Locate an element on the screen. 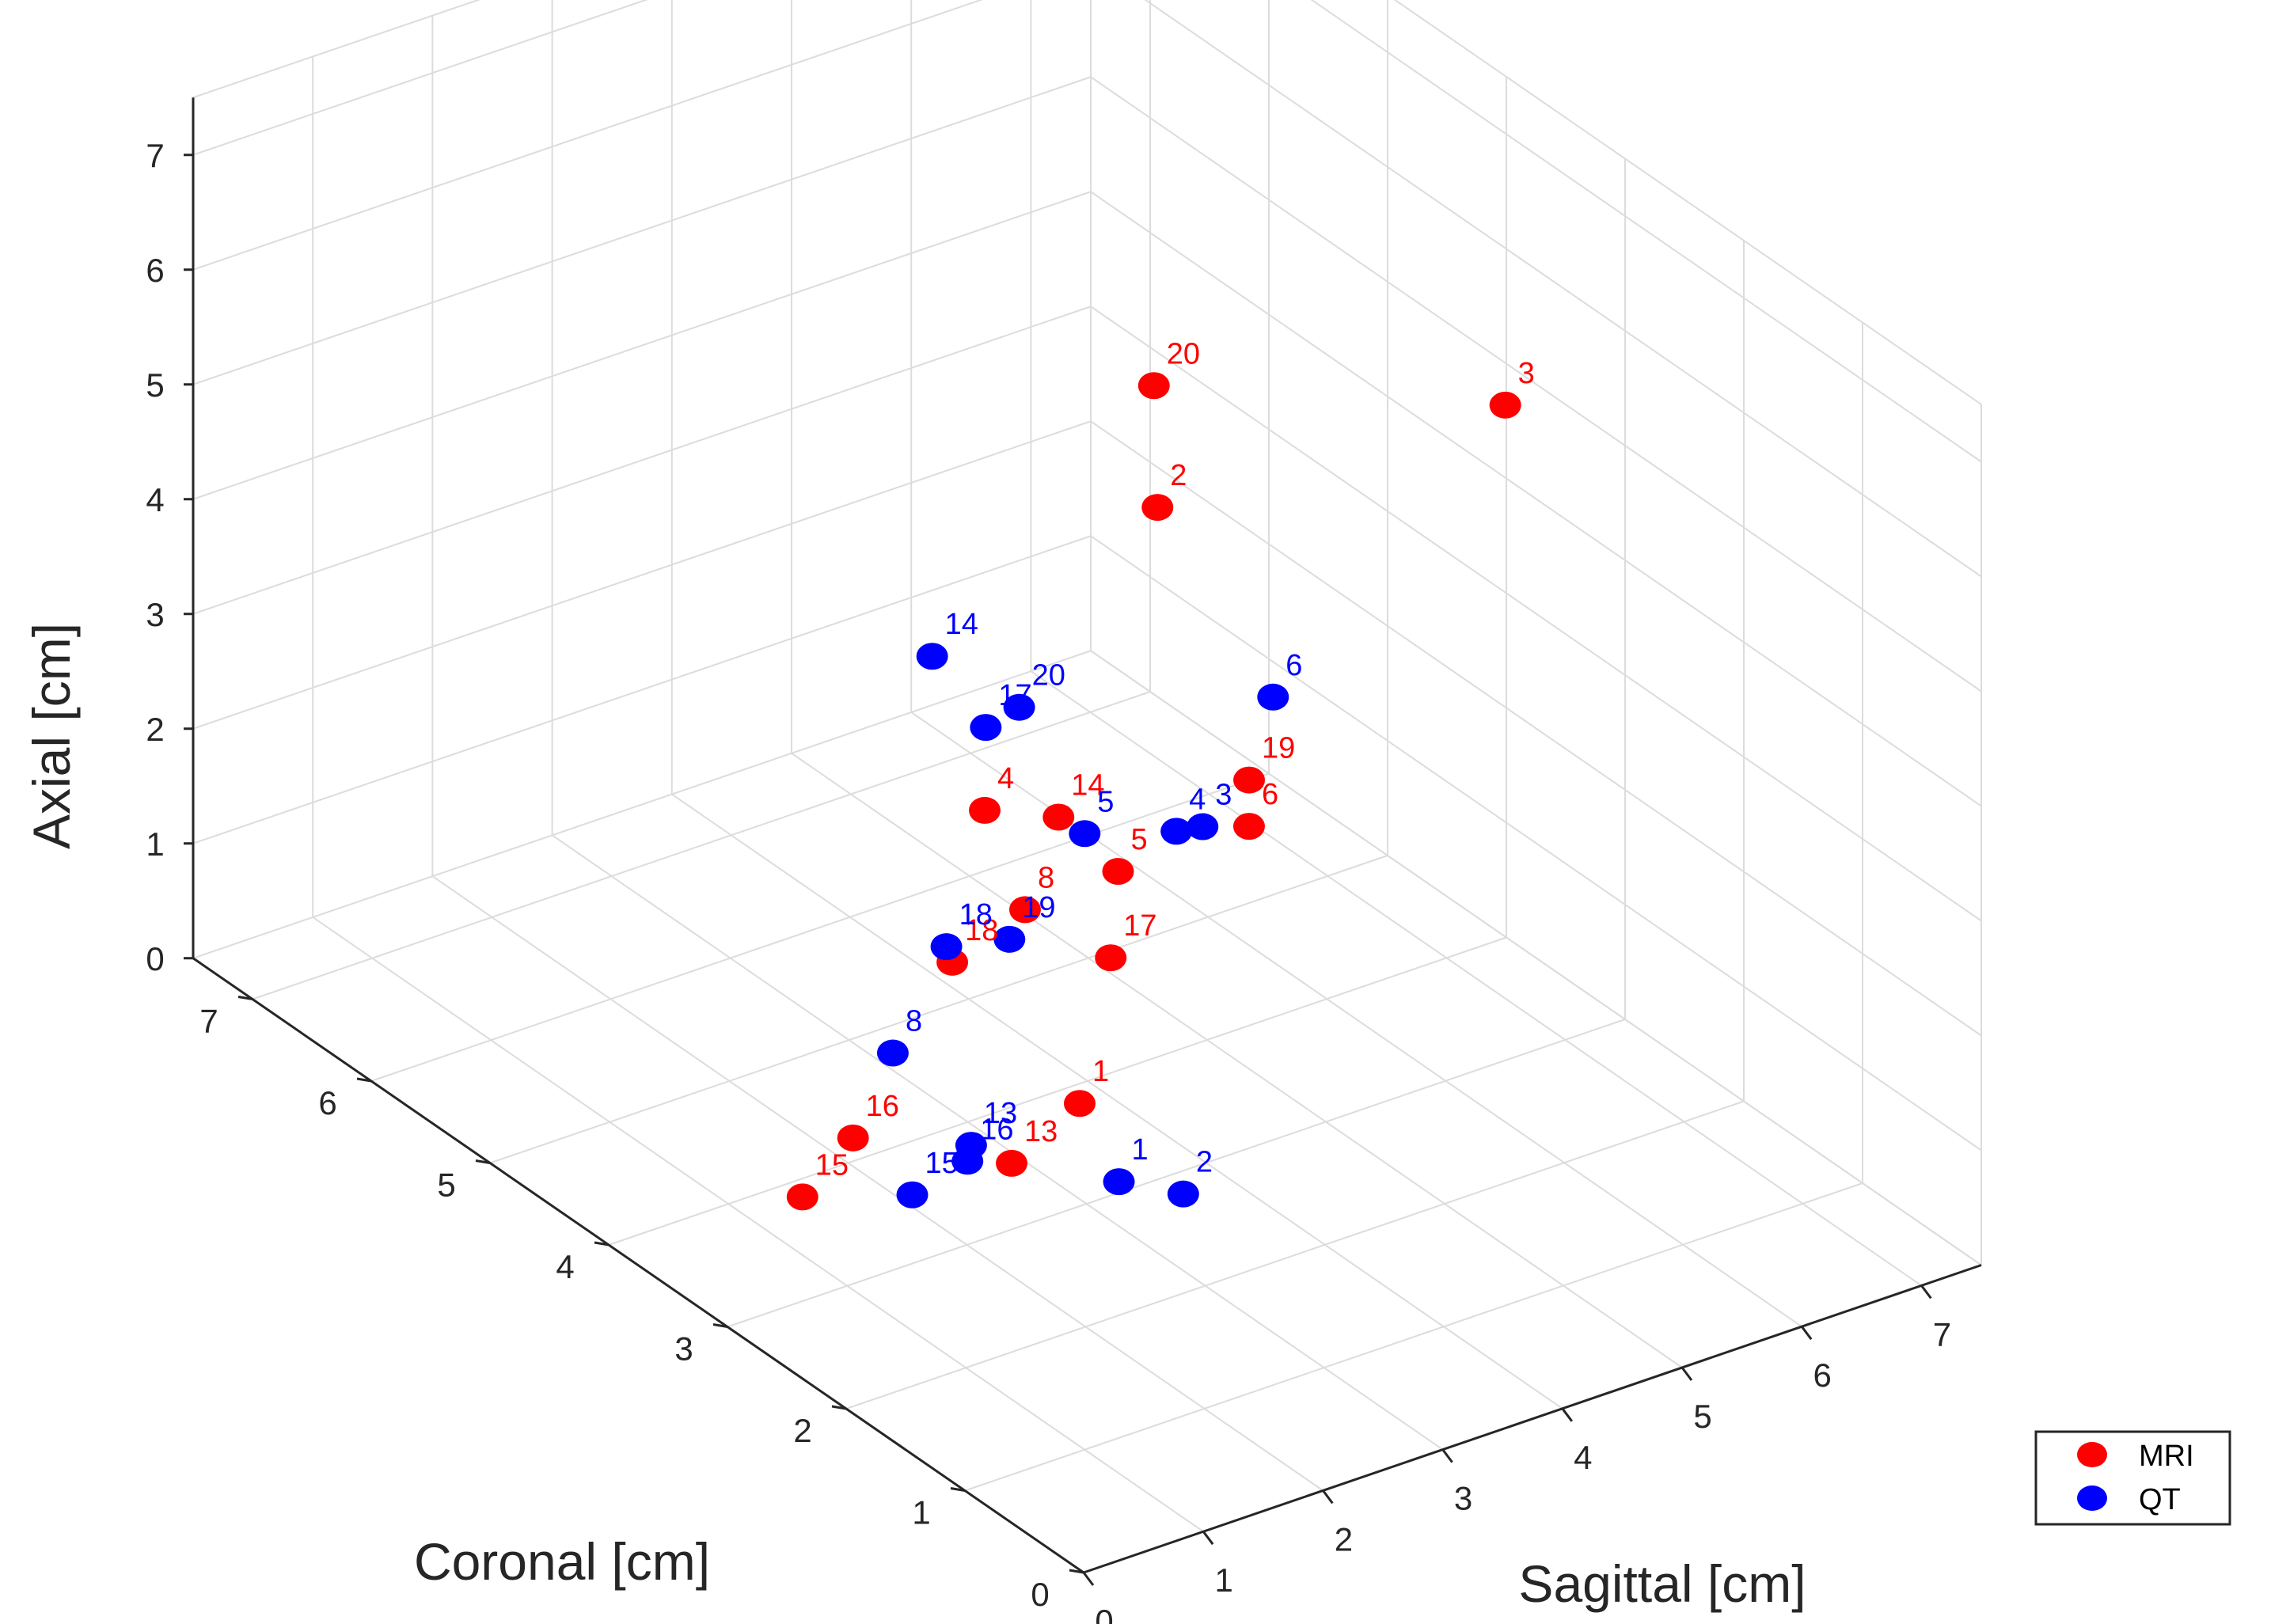 The height and width of the screenshot is (1624, 2290). axial-tick-label: 7 is located at coordinates (155, 155).